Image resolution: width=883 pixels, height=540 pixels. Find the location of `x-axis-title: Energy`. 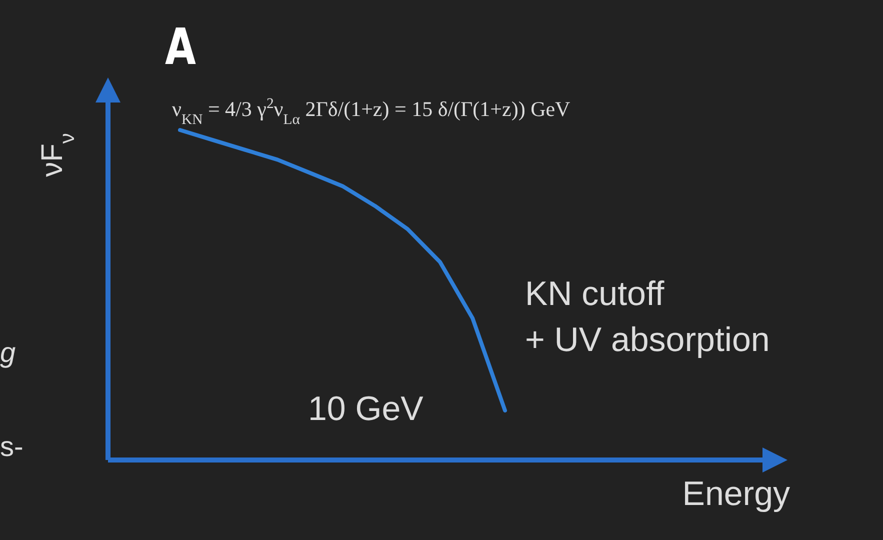

x-axis-title: Energy is located at coordinates (736, 494).